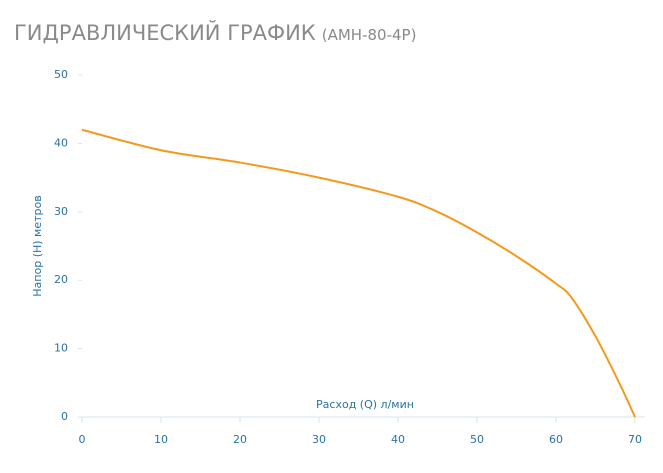 This screenshot has width=663, height=473. I want to click on x-tick-label: 60, so click(556, 439).